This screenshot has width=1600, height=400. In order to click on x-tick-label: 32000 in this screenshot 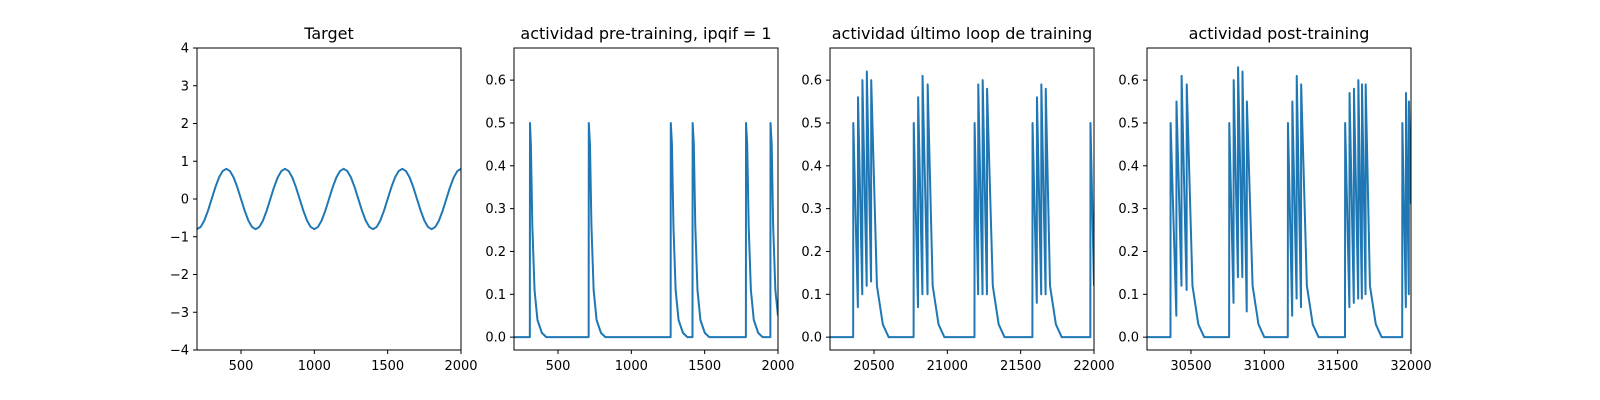, I will do `click(1410, 366)`.